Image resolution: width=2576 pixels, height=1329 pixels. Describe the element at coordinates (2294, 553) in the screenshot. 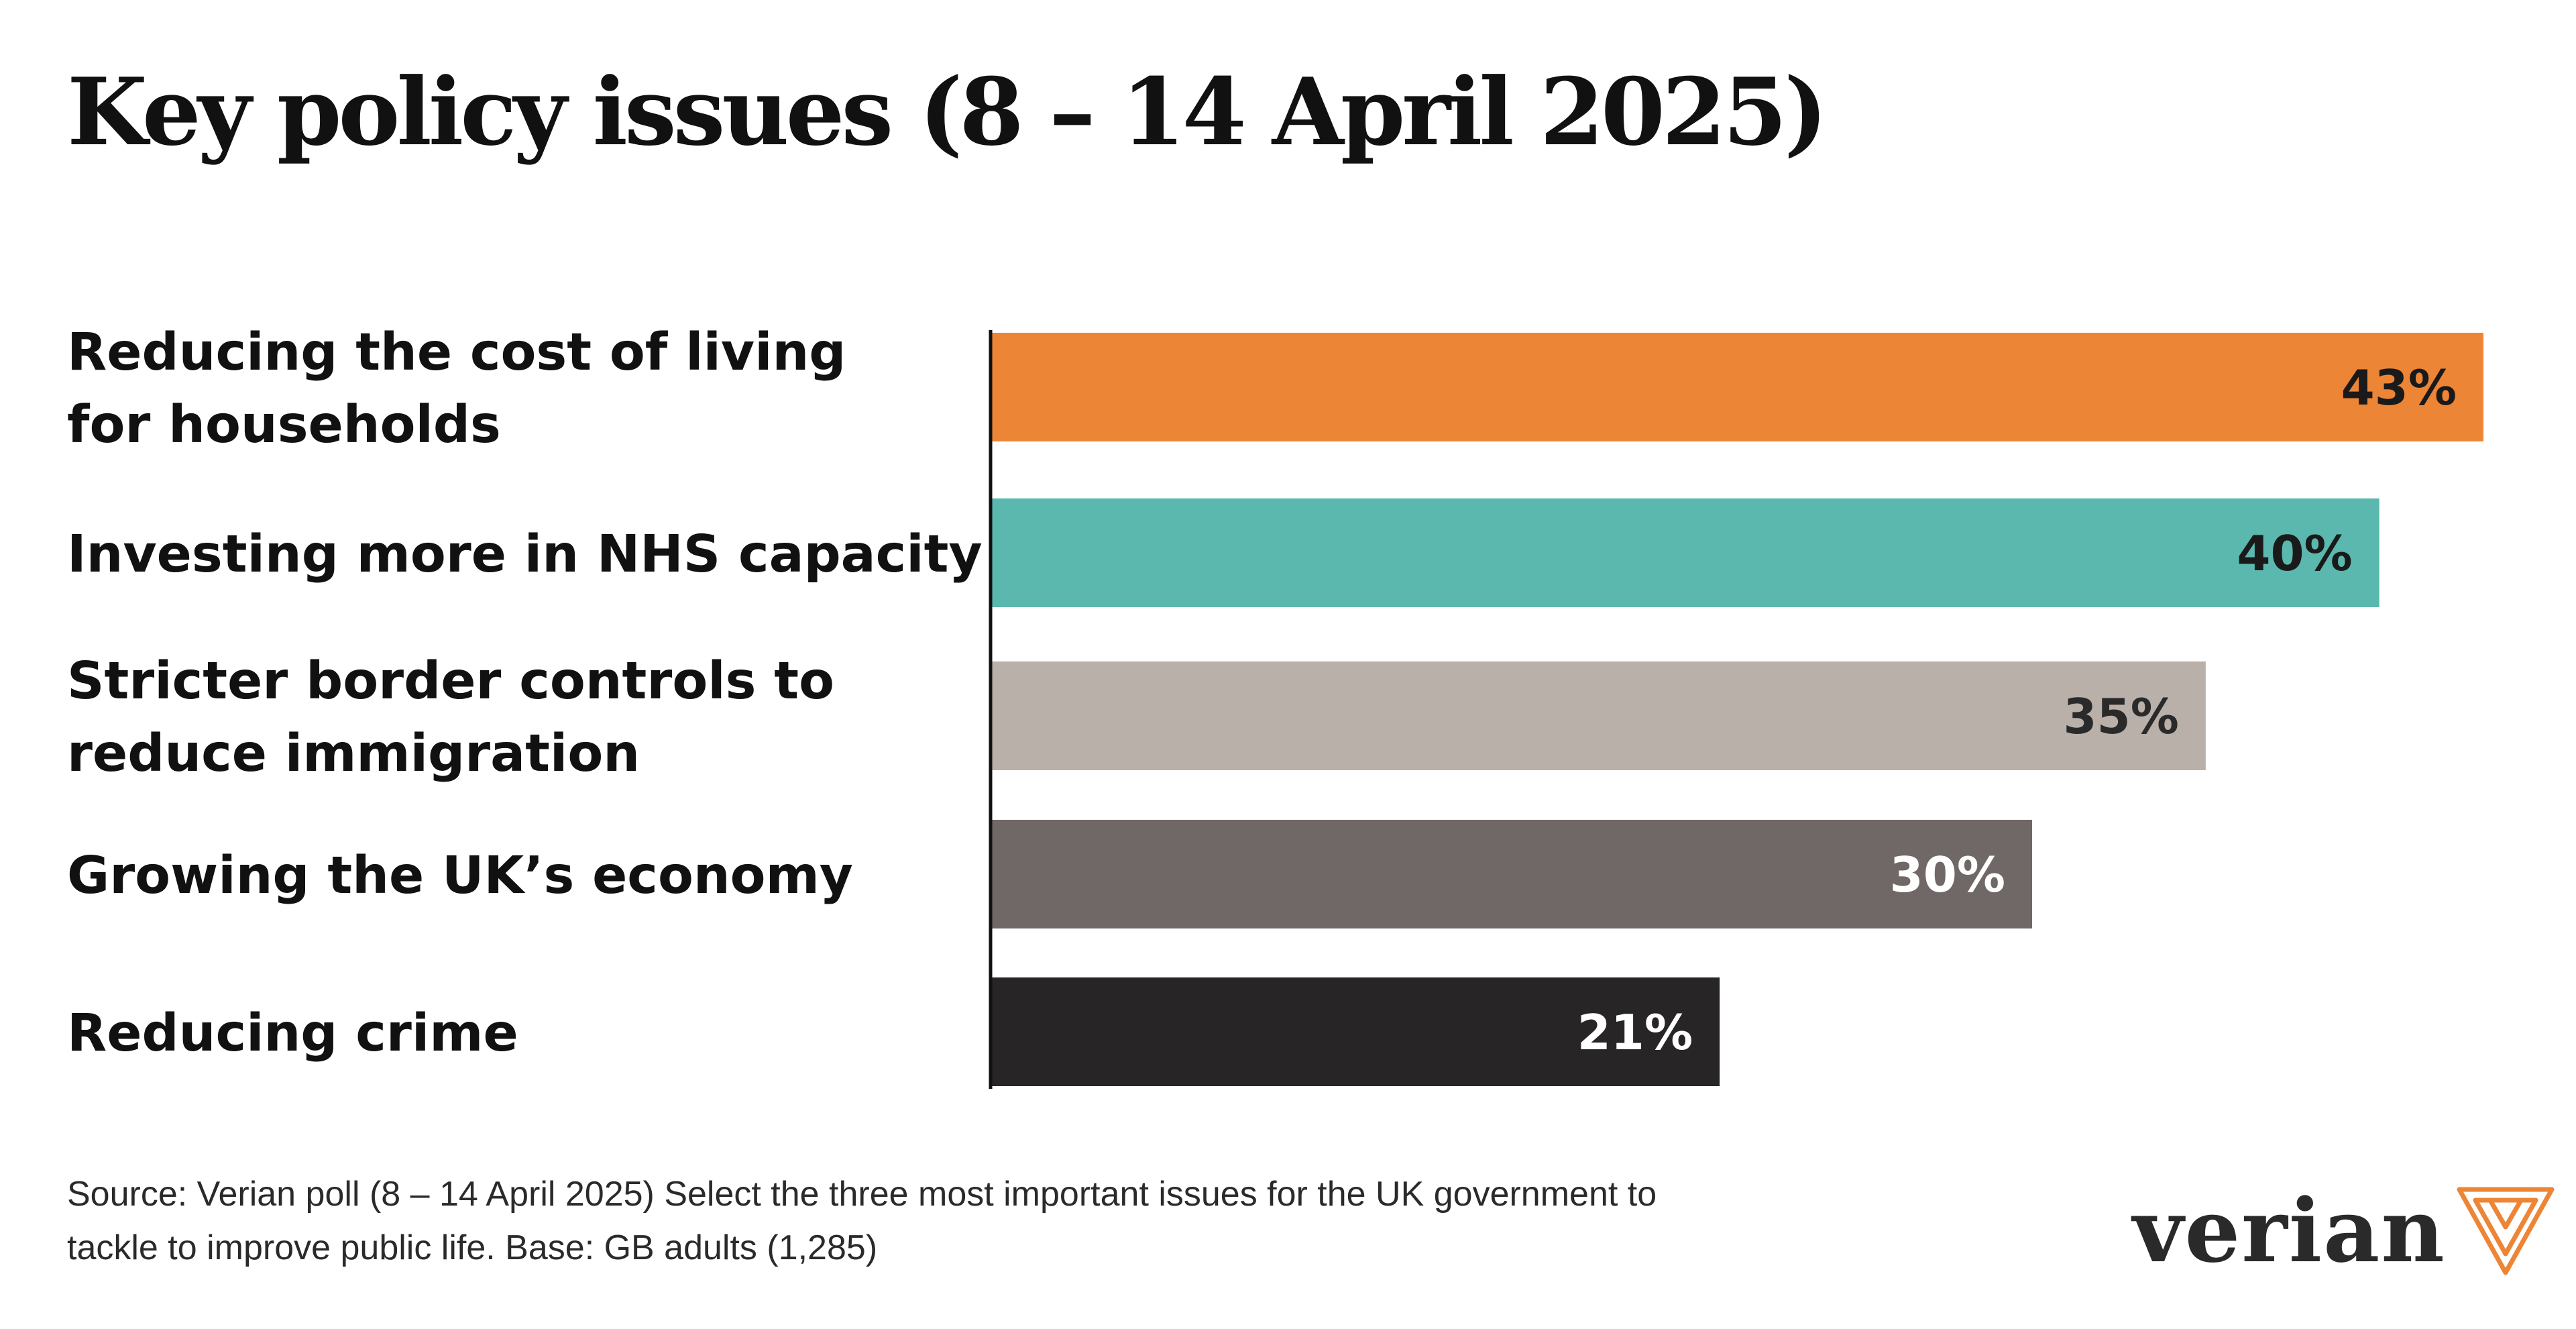

I see `value-label-2: 40%` at that location.